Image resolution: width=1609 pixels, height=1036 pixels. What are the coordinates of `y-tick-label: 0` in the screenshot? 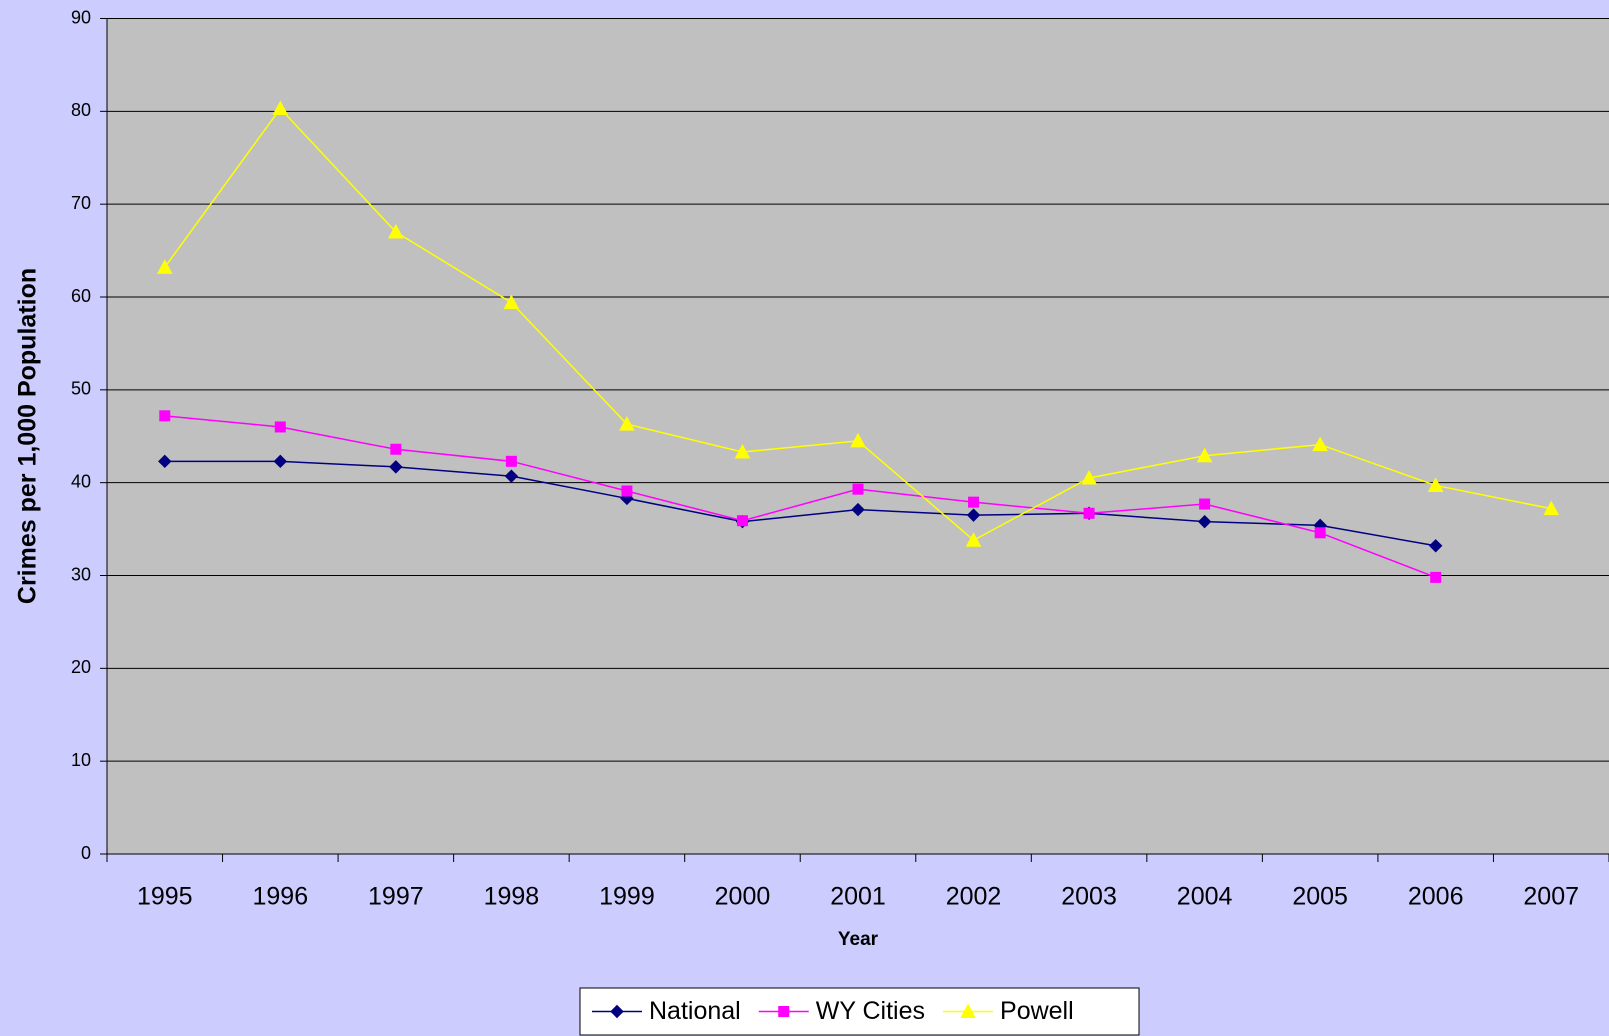 It's located at (86, 853).